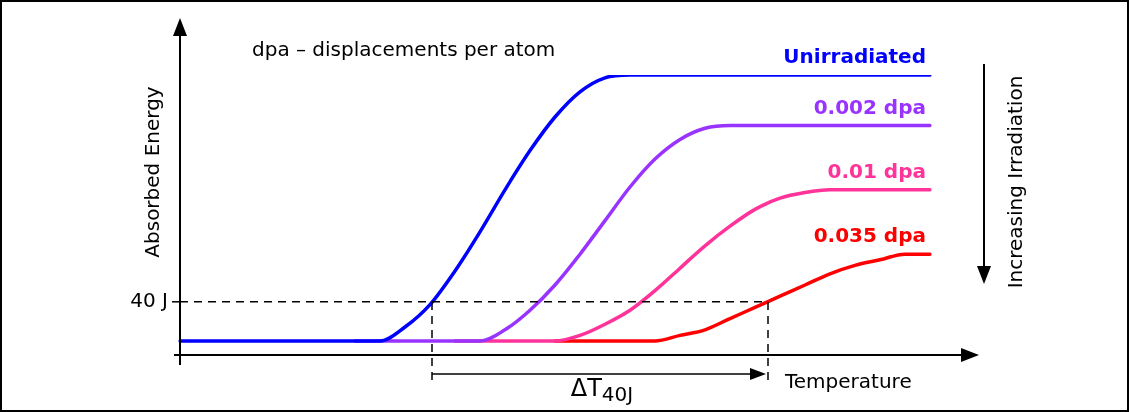 The width and height of the screenshot is (1129, 412). Describe the element at coordinates (876, 171) in the screenshot. I see `series-label: 0.01 dpa` at that location.